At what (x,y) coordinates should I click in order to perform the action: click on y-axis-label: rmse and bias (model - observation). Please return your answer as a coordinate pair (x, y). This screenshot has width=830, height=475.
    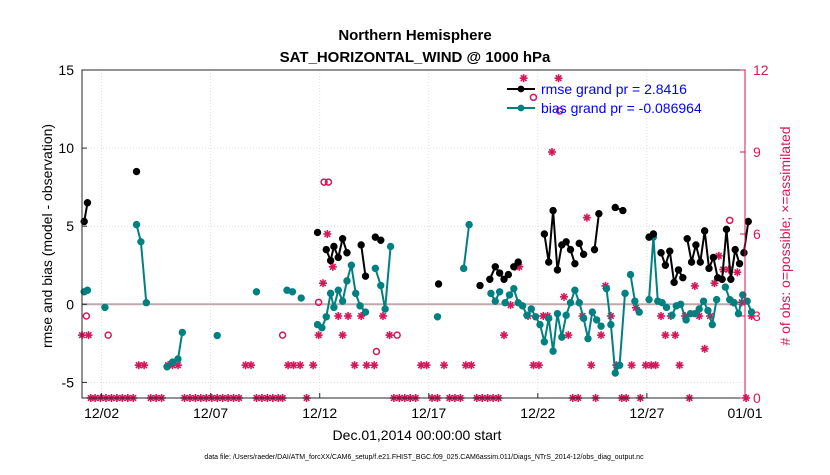
    Looking at the image, I should click on (47, 236).